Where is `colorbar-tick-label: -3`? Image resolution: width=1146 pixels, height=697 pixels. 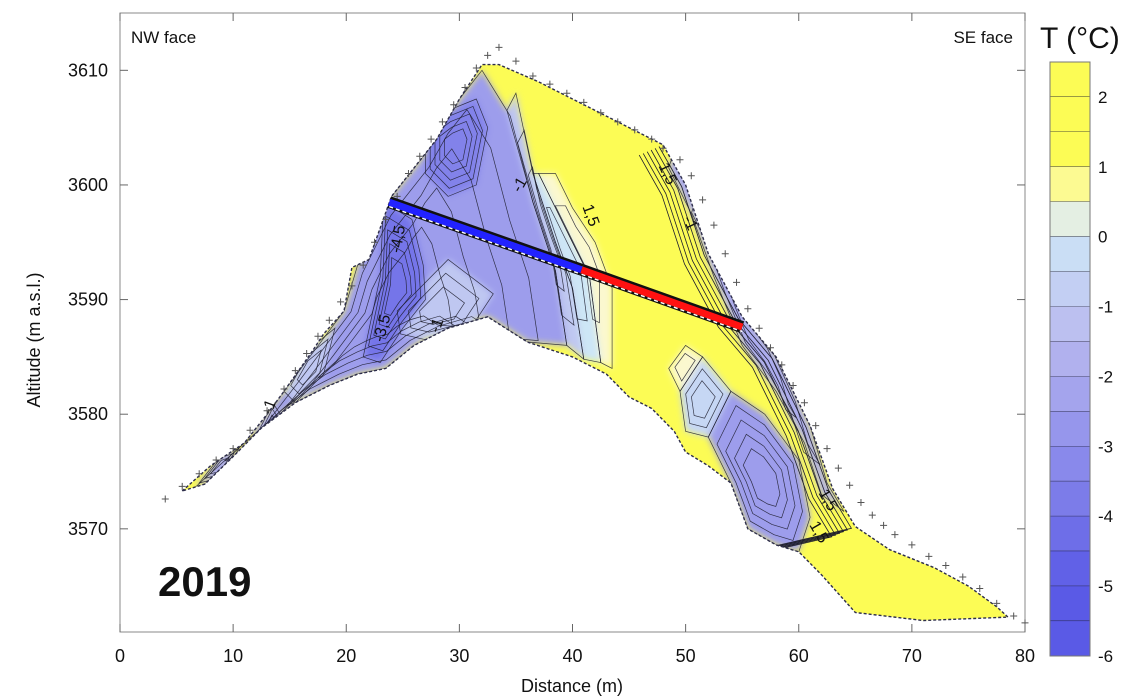
colorbar-tick-label: -3 is located at coordinates (1105, 446).